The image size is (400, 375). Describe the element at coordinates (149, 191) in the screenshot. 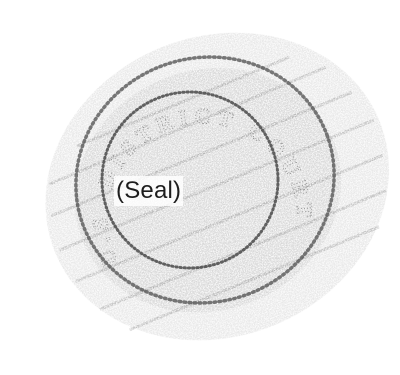

I see `seal-caption: (Seal)` at that location.